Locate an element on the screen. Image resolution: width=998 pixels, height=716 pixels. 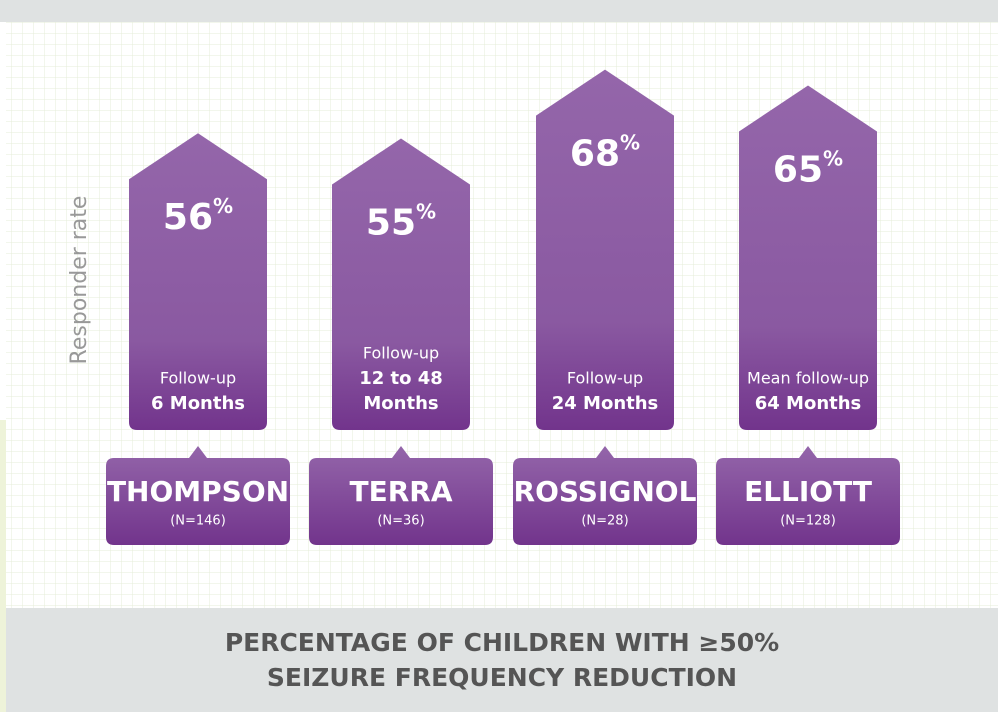
value-label: 65% is located at coordinates (808, 168).